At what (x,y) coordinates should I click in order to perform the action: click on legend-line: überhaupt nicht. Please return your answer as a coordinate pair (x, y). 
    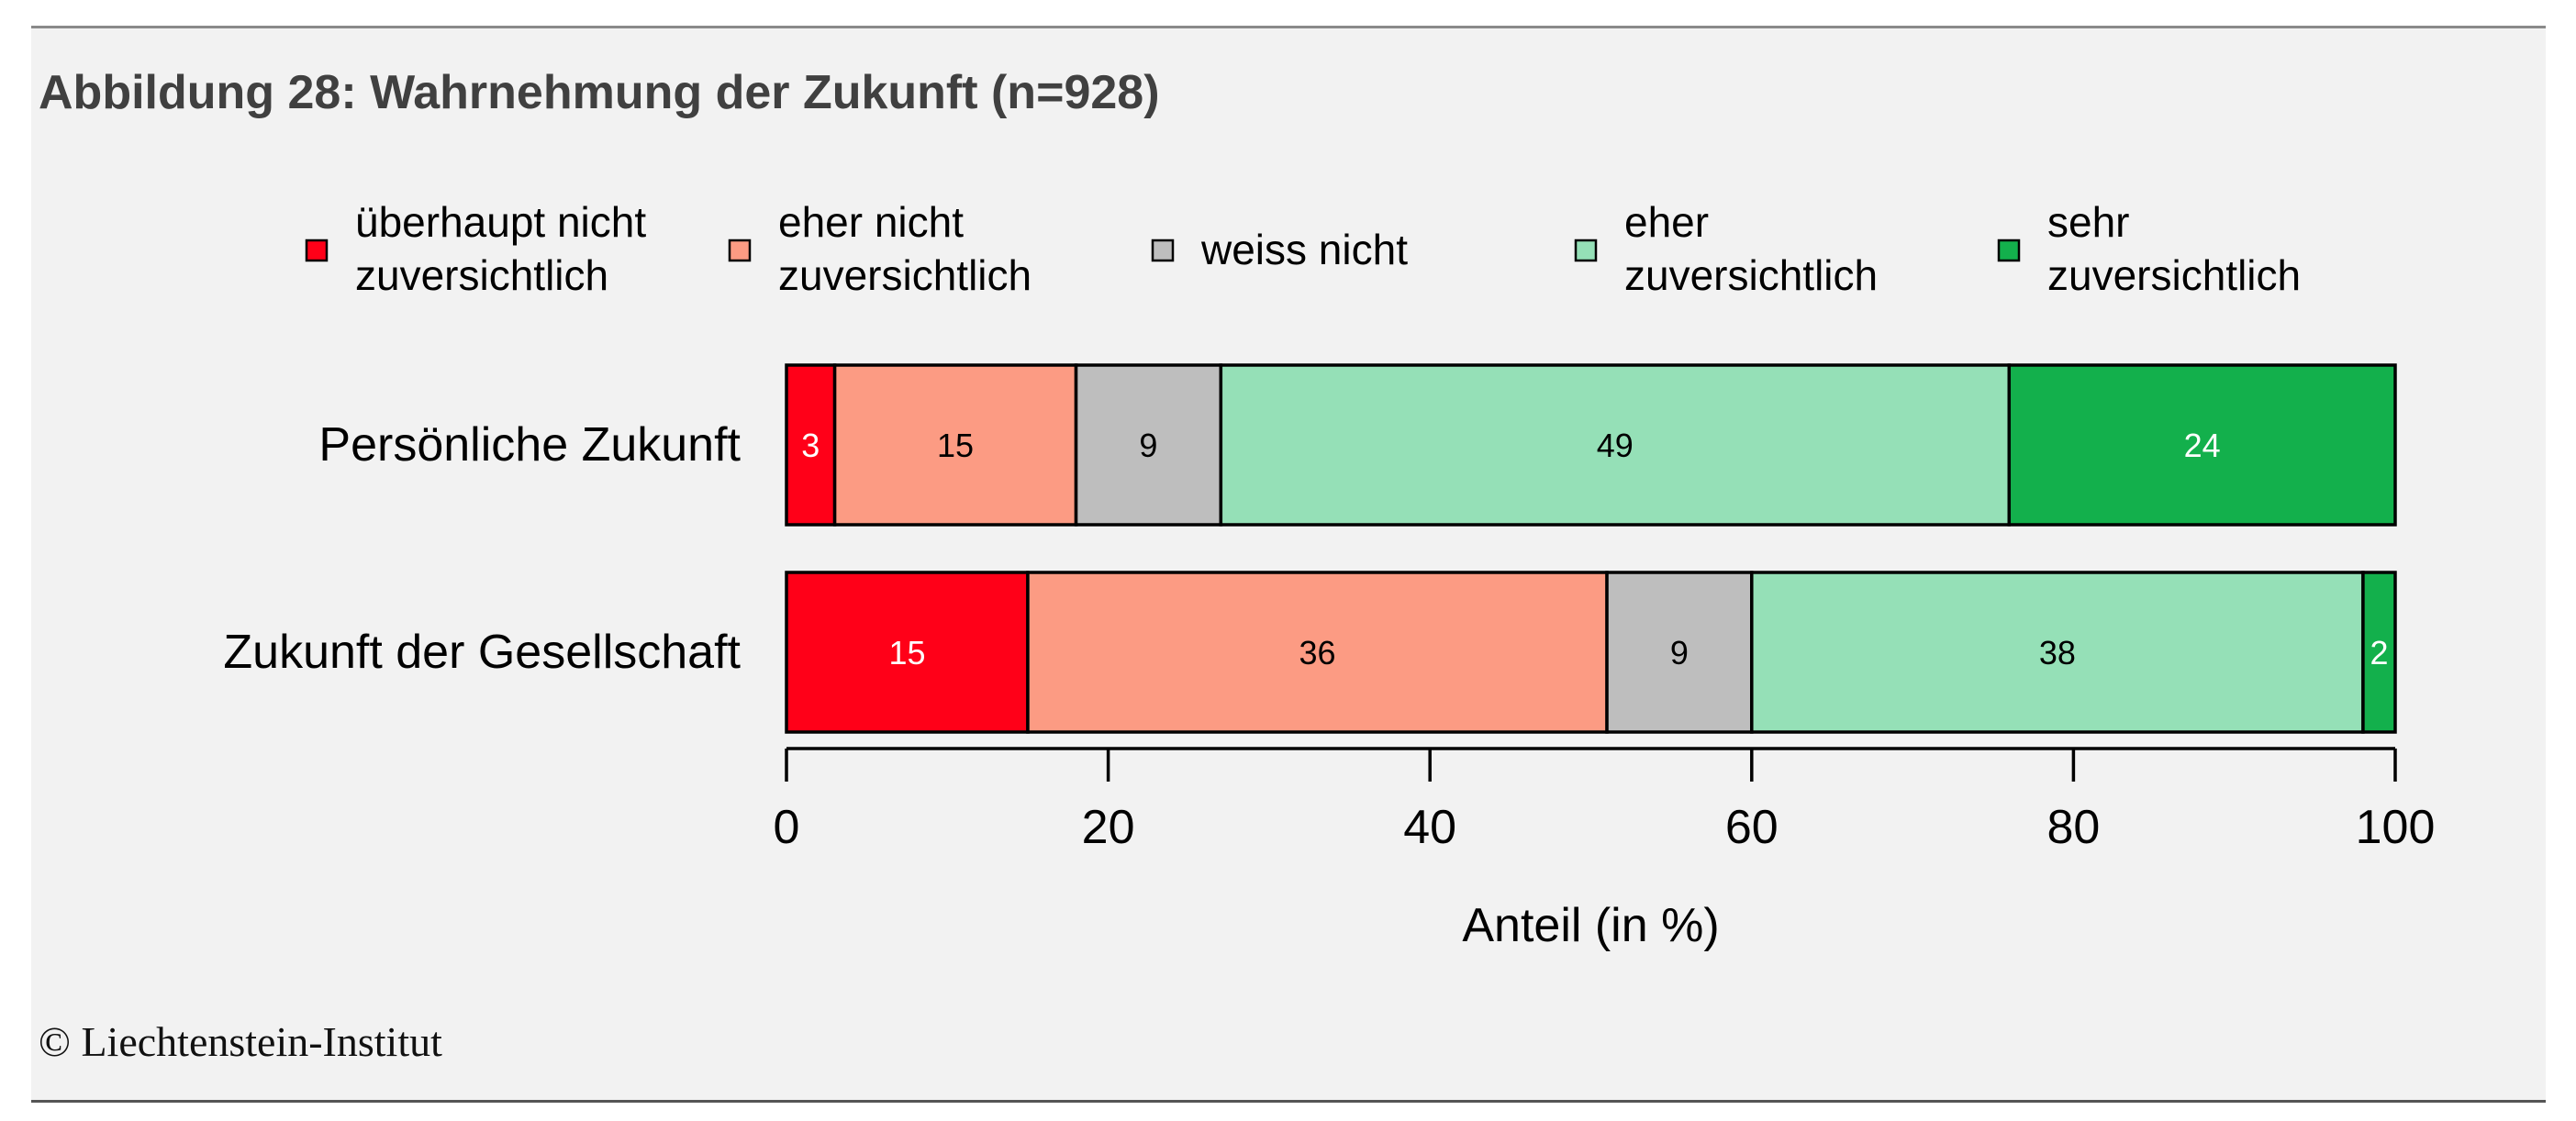
    Looking at the image, I should click on (500, 222).